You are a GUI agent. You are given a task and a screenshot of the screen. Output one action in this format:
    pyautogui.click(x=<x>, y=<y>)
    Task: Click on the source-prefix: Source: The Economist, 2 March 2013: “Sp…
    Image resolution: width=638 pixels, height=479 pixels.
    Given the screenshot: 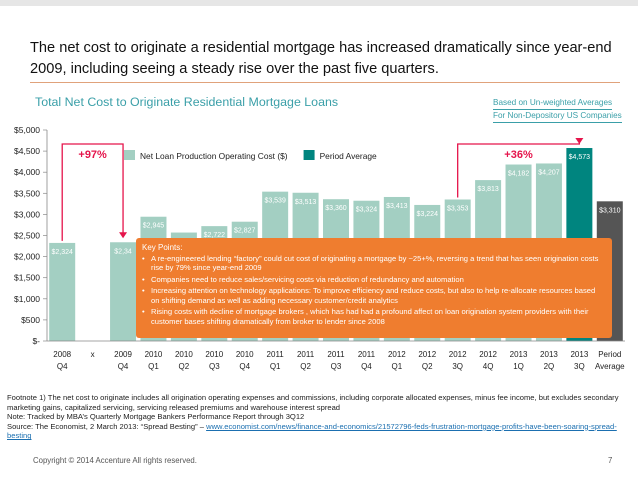 What is the action you would take?
    pyautogui.click(x=107, y=426)
    